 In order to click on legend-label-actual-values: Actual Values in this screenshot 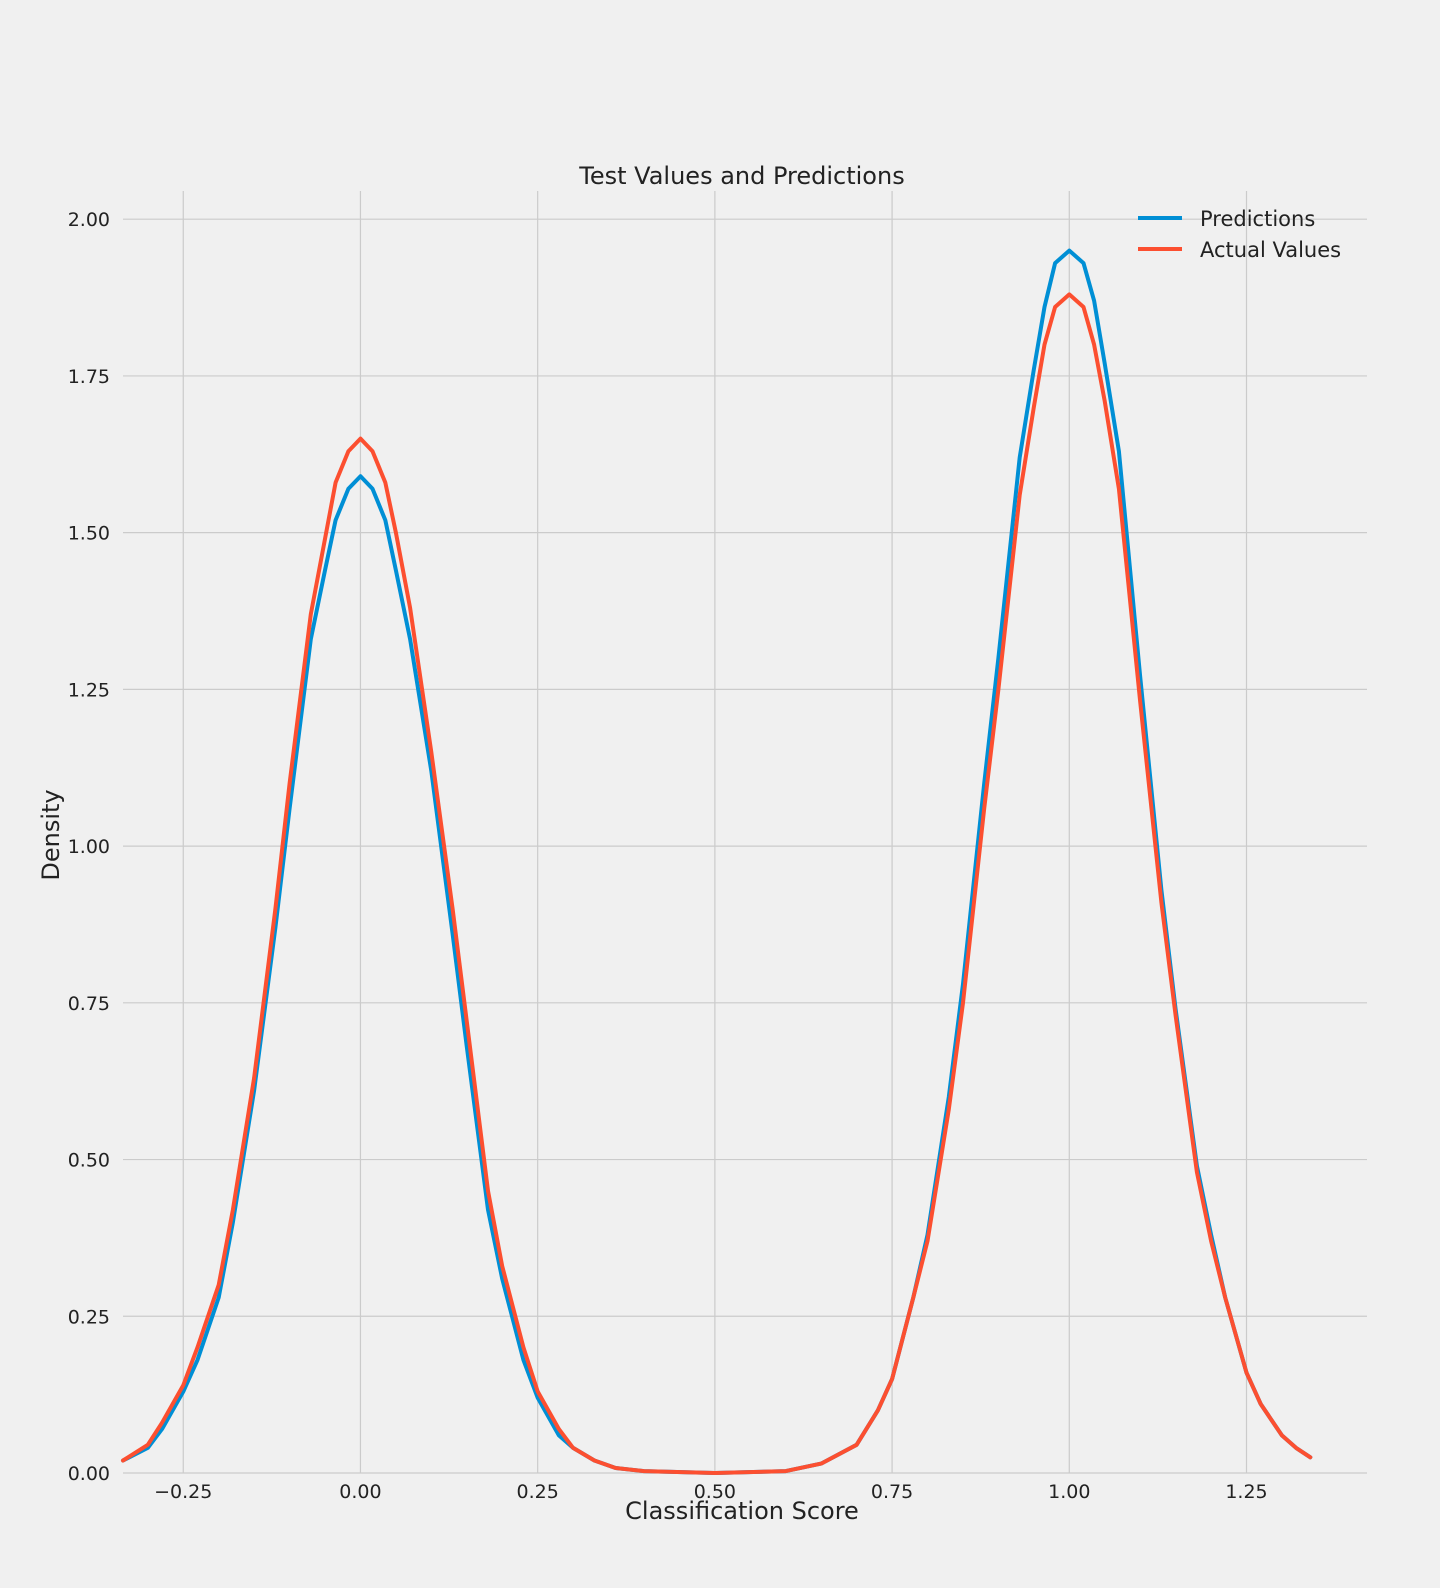, I will do `click(1270, 250)`.